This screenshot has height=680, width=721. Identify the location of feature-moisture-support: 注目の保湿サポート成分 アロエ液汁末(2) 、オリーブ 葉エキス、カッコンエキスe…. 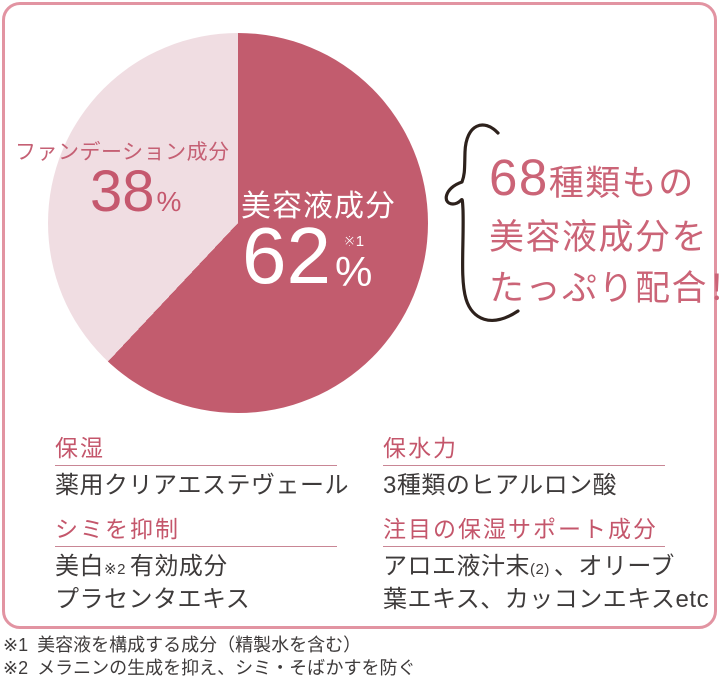
(546, 565).